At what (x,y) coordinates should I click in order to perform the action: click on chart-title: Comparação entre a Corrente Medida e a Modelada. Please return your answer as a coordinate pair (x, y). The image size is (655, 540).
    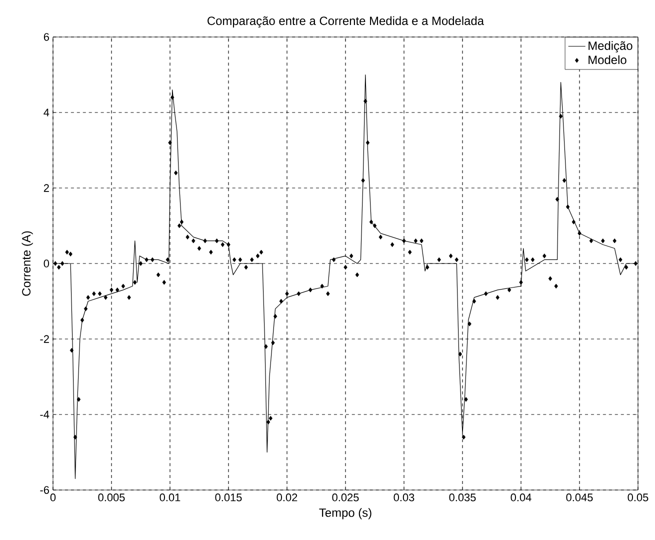
    Looking at the image, I should click on (346, 22).